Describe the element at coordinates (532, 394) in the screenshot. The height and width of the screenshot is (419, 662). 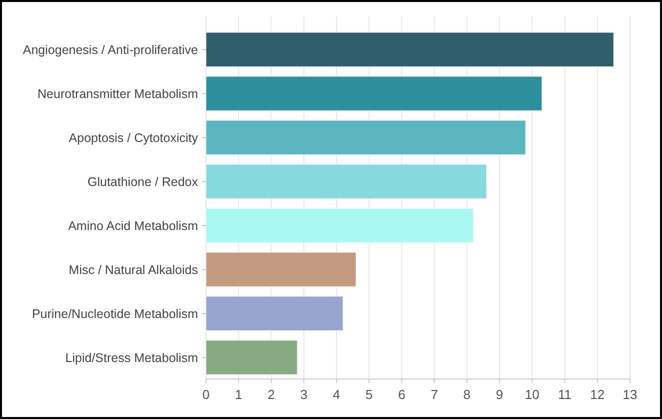
I see `x-tick-label: 10` at that location.